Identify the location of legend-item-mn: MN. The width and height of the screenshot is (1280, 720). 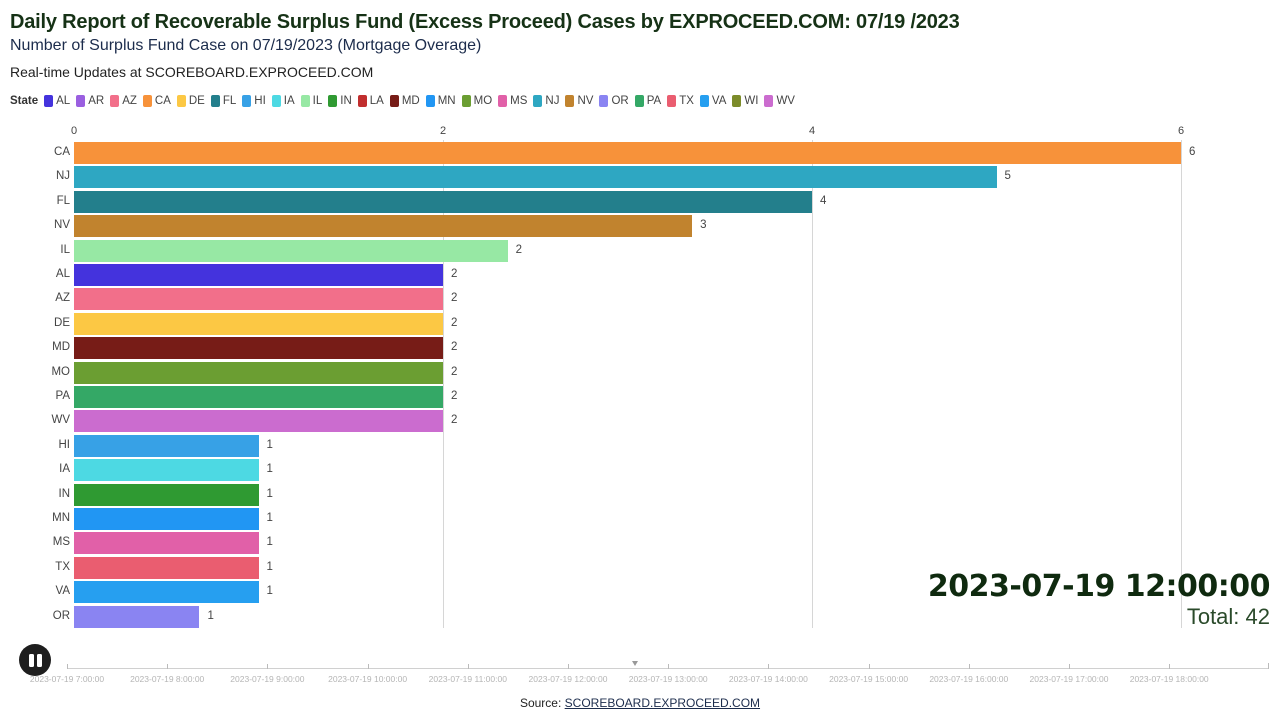
(440, 101).